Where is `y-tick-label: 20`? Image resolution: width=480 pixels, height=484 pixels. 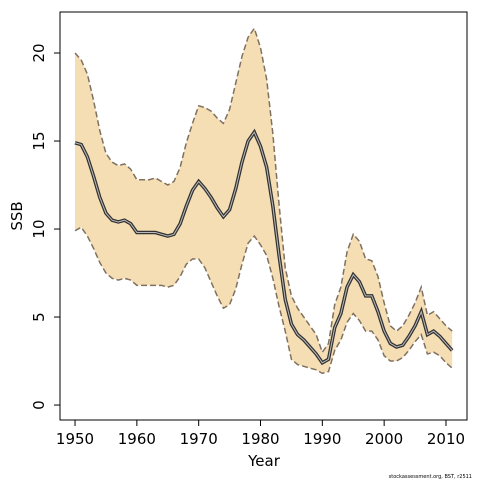 y-tick-label: 20 is located at coordinates (39, 52).